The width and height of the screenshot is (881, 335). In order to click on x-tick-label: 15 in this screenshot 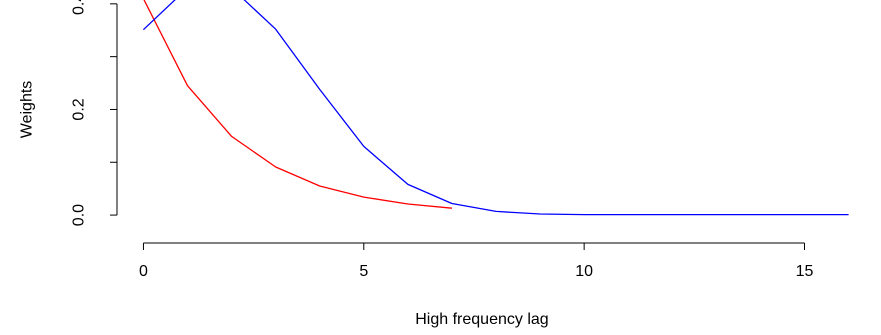, I will do `click(805, 271)`.